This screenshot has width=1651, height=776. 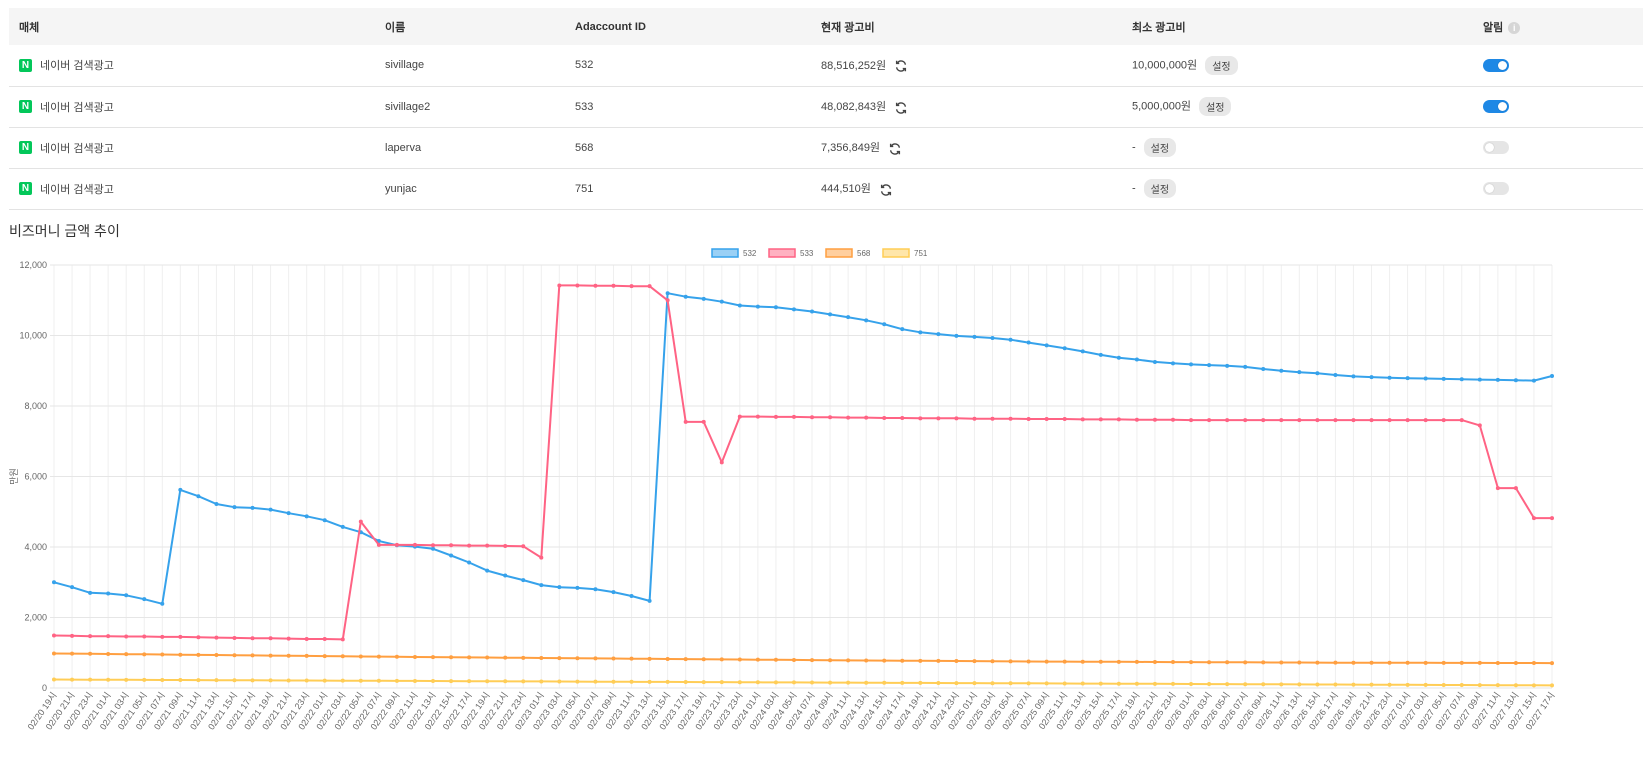 What do you see at coordinates (854, 107) in the screenshot?
I see `current-cost-value: 48,082,843원` at bounding box center [854, 107].